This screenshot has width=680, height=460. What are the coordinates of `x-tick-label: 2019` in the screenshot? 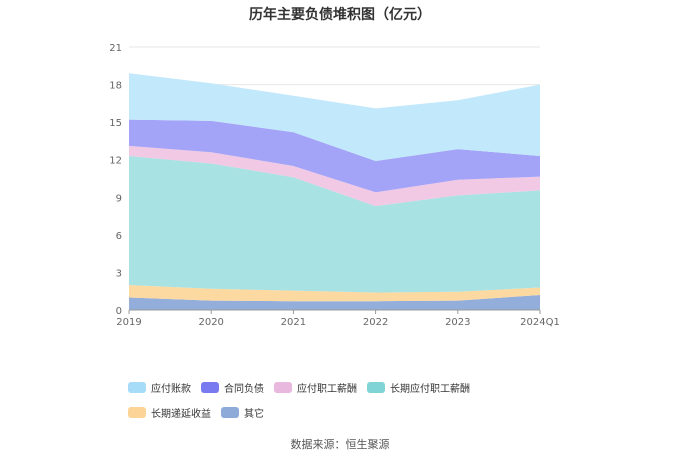 It's located at (128, 322).